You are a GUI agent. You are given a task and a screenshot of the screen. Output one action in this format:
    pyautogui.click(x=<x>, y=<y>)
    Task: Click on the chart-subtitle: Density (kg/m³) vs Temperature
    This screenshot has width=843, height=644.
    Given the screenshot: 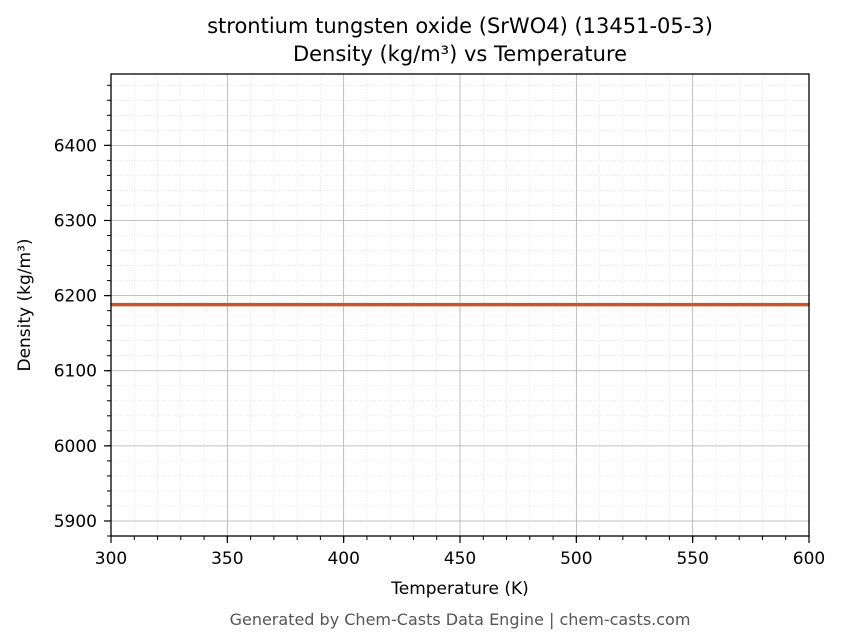 What is the action you would take?
    pyautogui.click(x=460, y=54)
    